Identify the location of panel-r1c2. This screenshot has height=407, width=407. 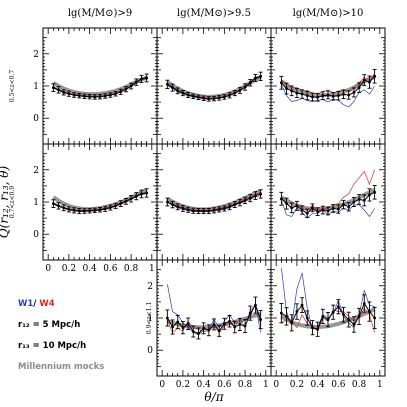
(328, 202).